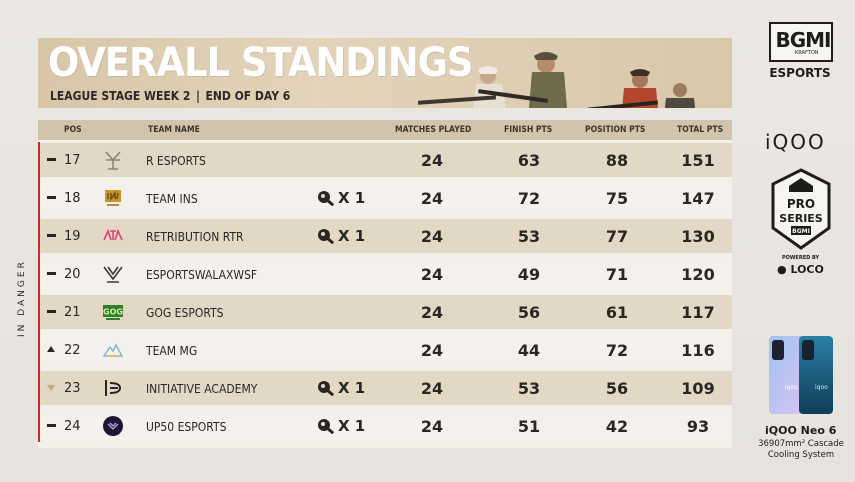 This screenshot has width=855, height=482. What do you see at coordinates (186, 427) in the screenshot?
I see `team-name: UP50 ESPORTS` at bounding box center [186, 427].